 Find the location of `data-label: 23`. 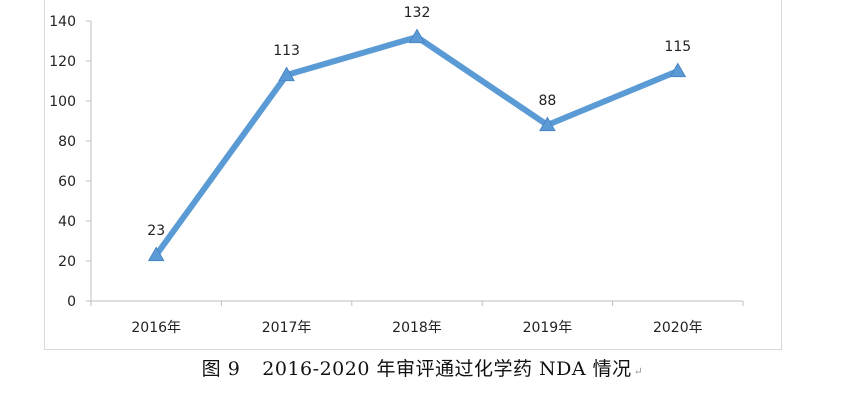

data-label: 23 is located at coordinates (156, 231).